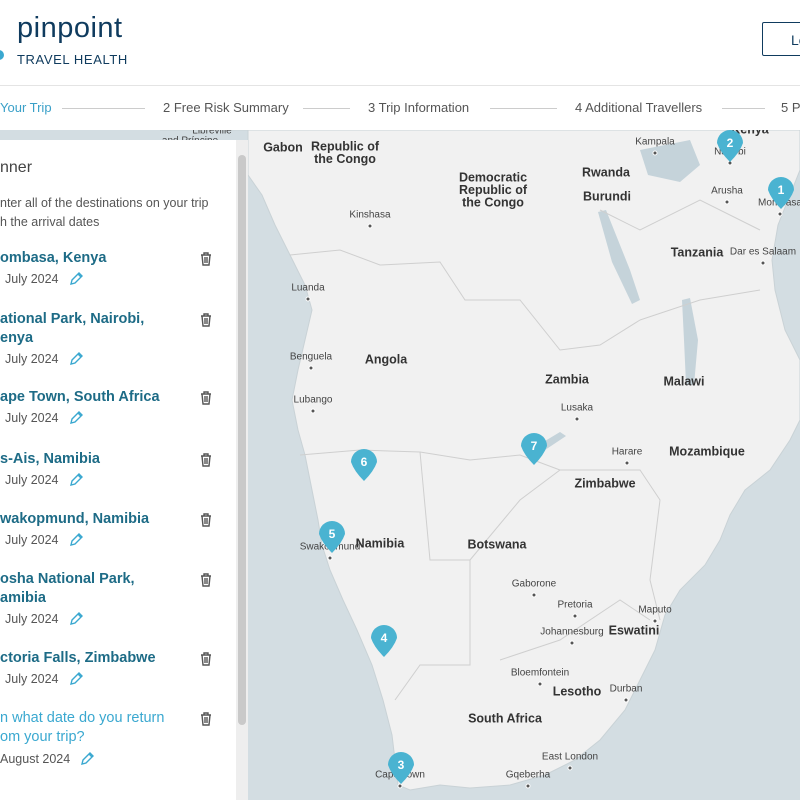  What do you see at coordinates (781, 39) in the screenshot?
I see `login-button: Lo` at bounding box center [781, 39].